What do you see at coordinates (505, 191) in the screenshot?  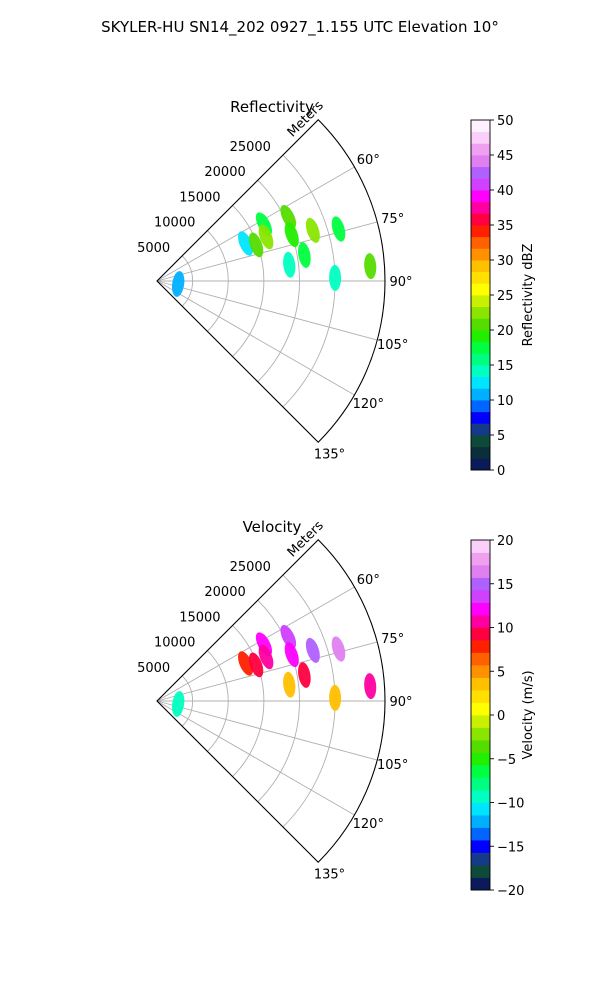 I see `colorbar-tick-label: 40` at bounding box center [505, 191].